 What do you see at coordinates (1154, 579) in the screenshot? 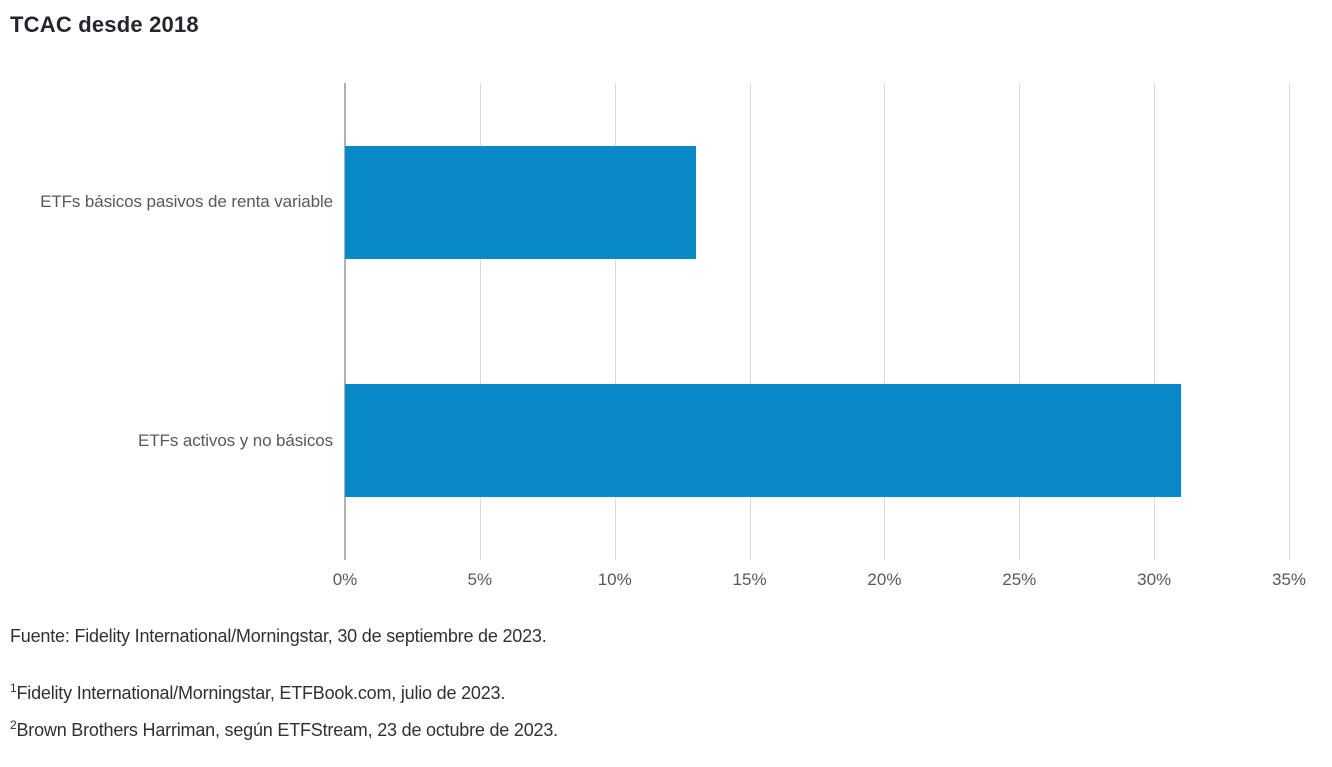
I see `x-tick-label: 30%` at bounding box center [1154, 579].